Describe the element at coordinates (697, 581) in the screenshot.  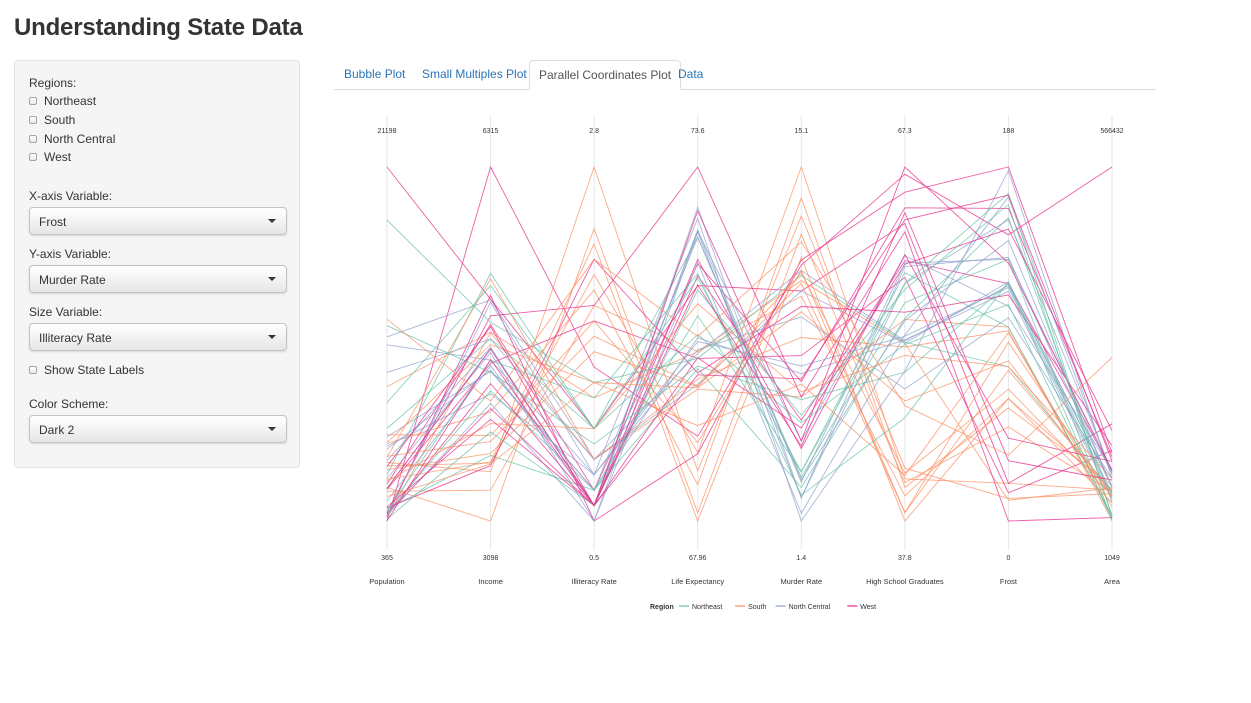
I see `axis-name-label: Life Expectancy` at that location.